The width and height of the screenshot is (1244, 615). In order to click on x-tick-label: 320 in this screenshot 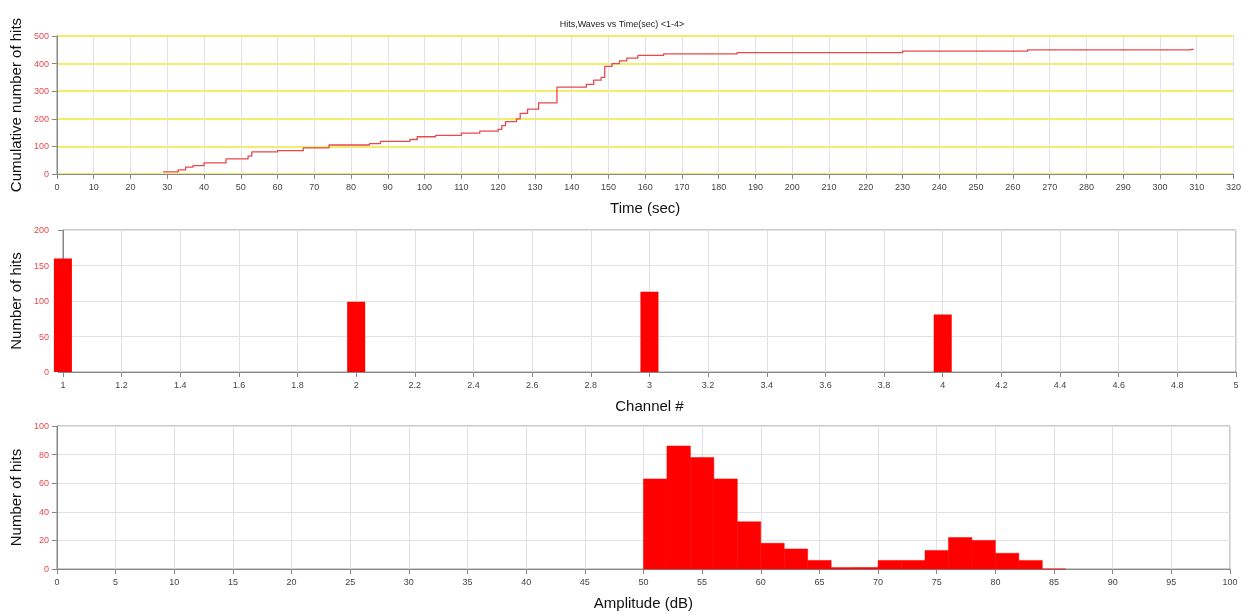, I will do `click(1233, 186)`.